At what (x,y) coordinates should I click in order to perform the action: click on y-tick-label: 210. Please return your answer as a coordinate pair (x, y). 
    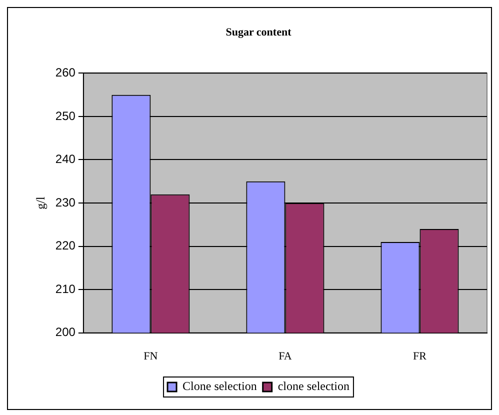
    Looking at the image, I should click on (65, 289).